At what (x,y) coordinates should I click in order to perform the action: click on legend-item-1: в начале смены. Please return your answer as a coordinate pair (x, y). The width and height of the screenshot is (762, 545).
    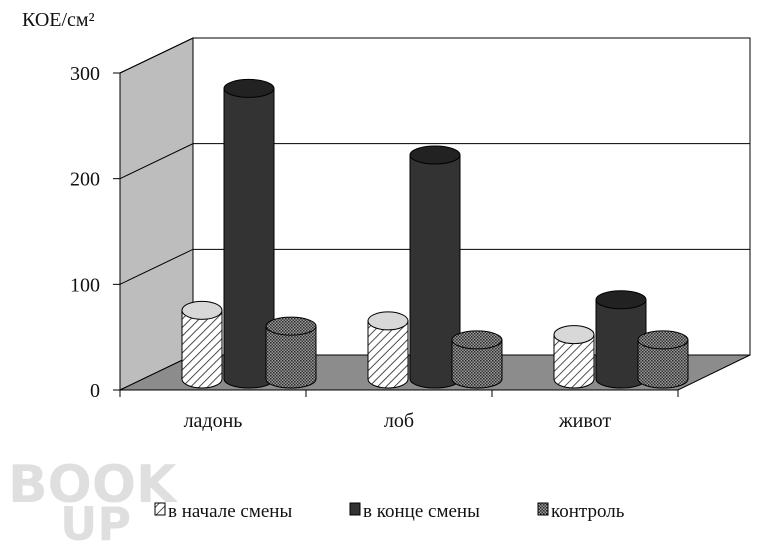
    Looking at the image, I should click on (223, 511).